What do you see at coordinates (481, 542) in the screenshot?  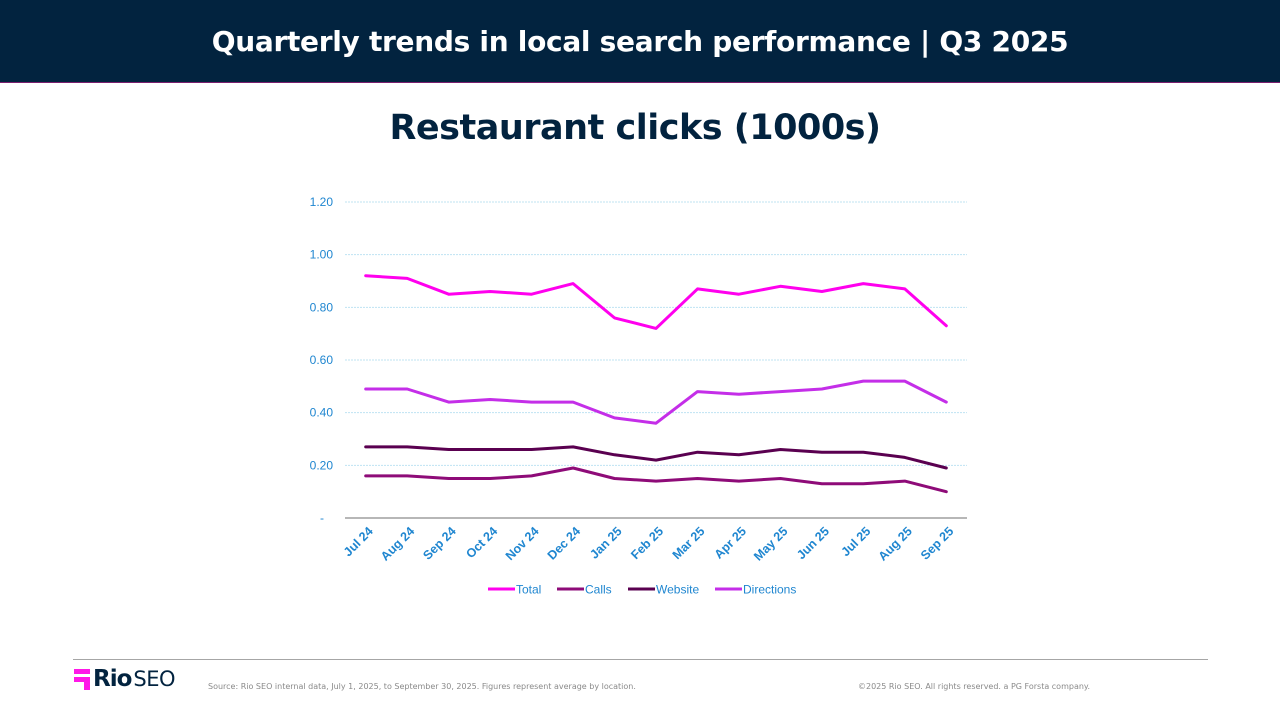 I see `x-tick-label: Oct 24` at bounding box center [481, 542].